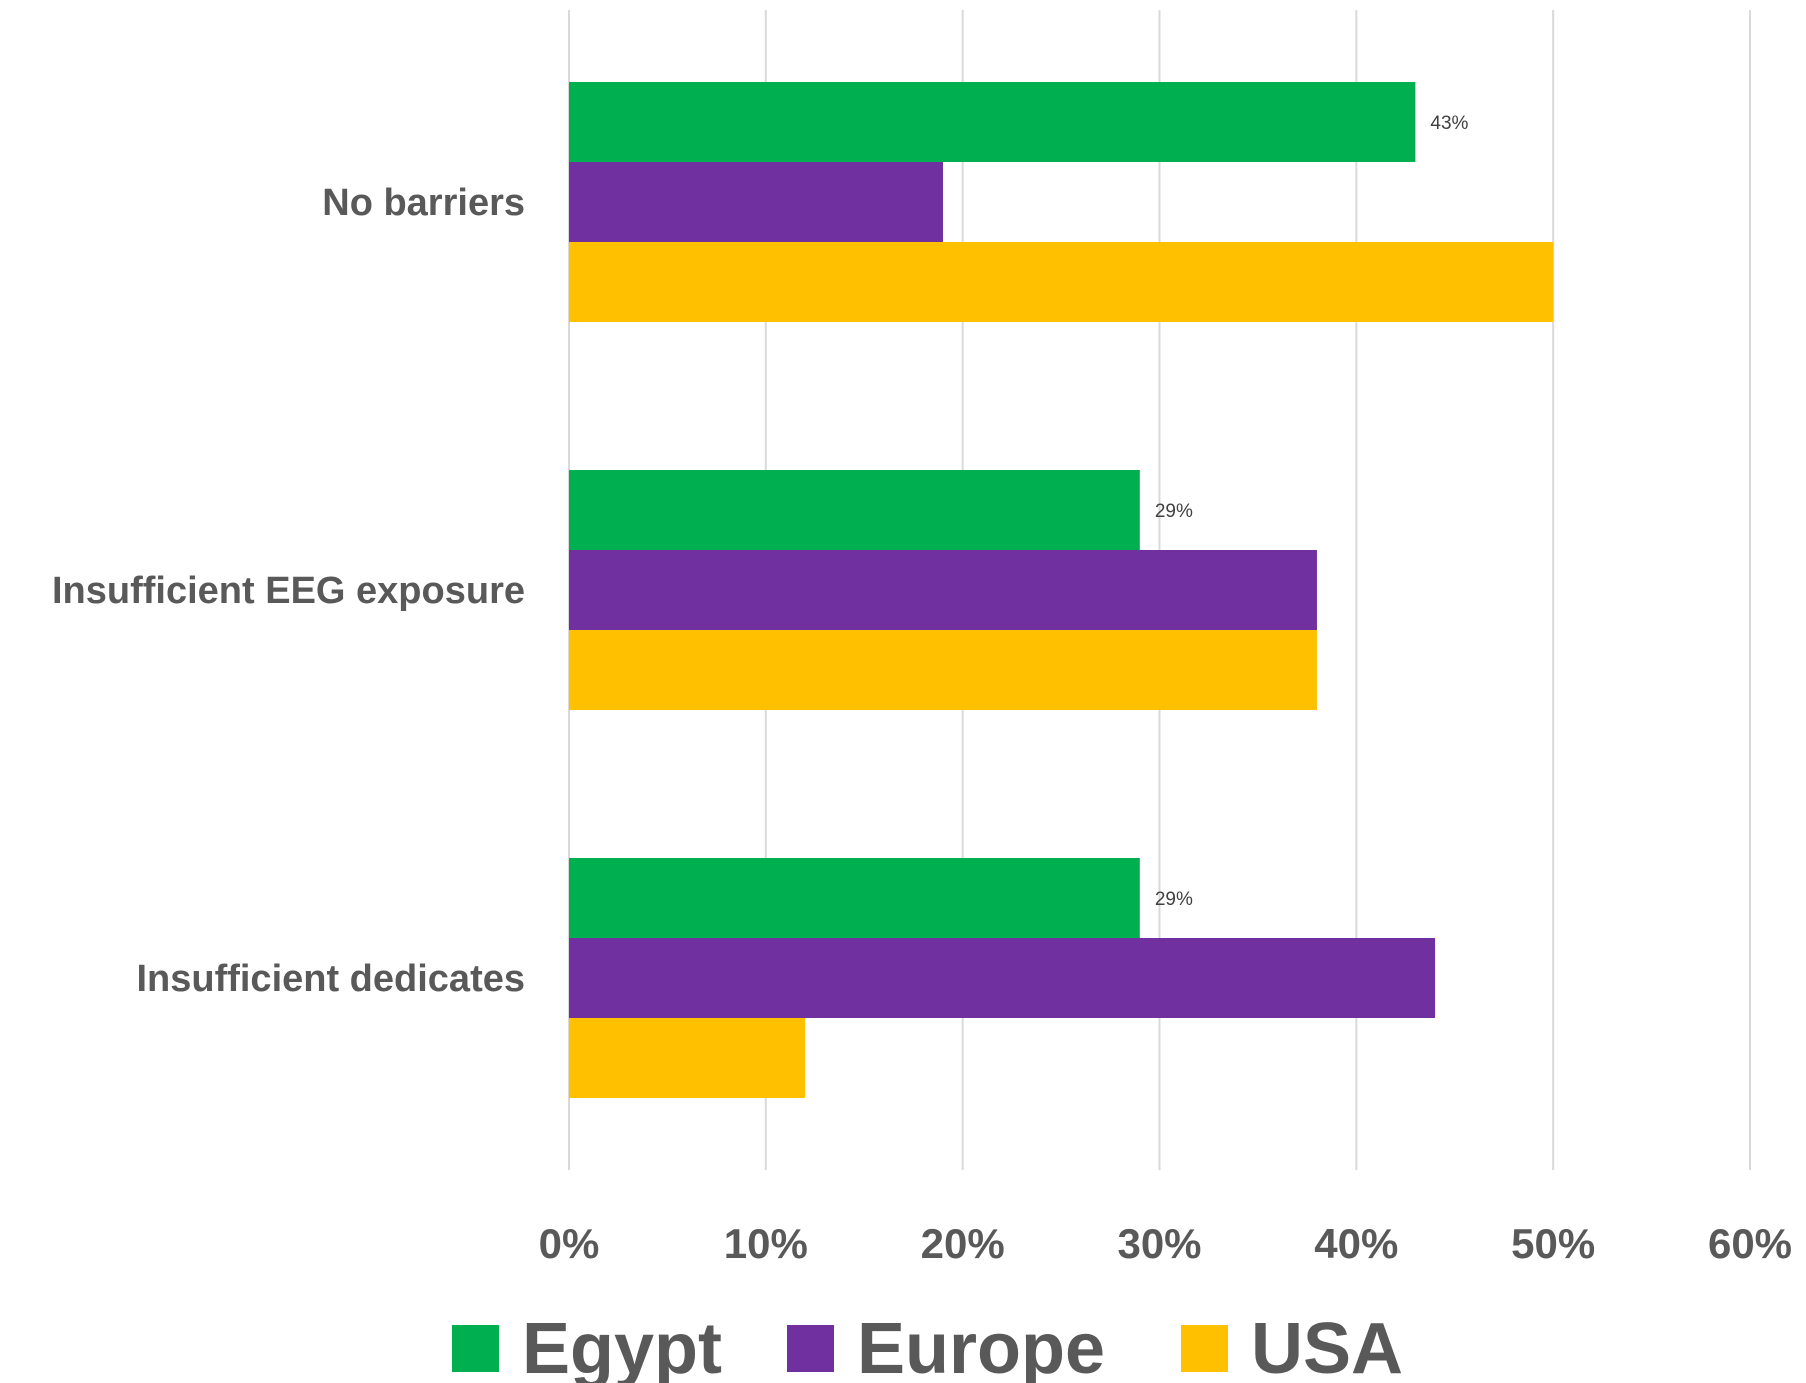  What do you see at coordinates (1553, 1243) in the screenshot?
I see `x-tick-50: 50%` at bounding box center [1553, 1243].